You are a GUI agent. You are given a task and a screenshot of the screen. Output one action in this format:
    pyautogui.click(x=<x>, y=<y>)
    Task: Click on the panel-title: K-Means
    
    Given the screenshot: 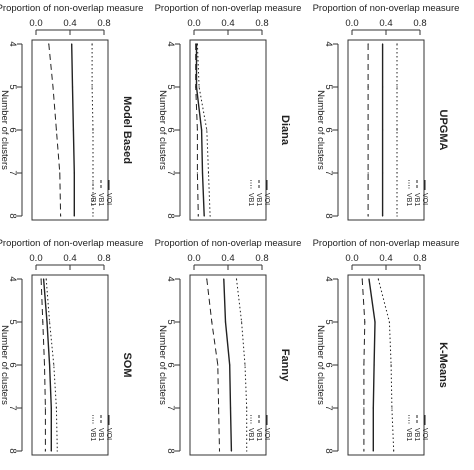 What is the action you would take?
    pyautogui.click(x=443, y=365)
    